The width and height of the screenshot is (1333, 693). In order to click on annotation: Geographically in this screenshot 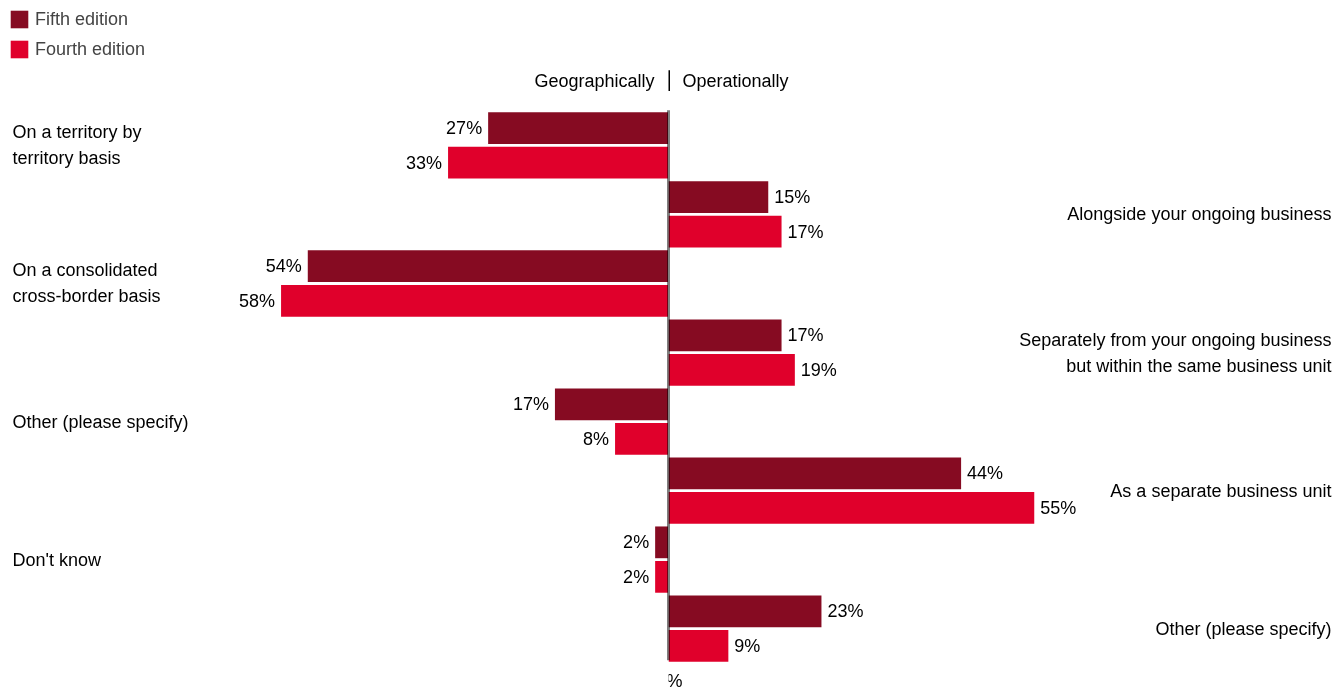, I will do `click(594, 80)`.